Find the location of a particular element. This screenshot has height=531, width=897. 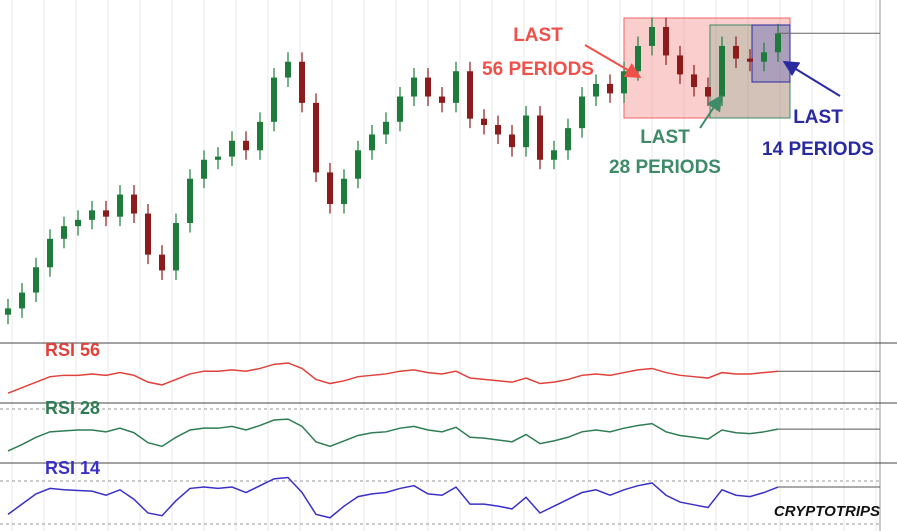

rsi-label: RSI 14 is located at coordinates (72, 468).